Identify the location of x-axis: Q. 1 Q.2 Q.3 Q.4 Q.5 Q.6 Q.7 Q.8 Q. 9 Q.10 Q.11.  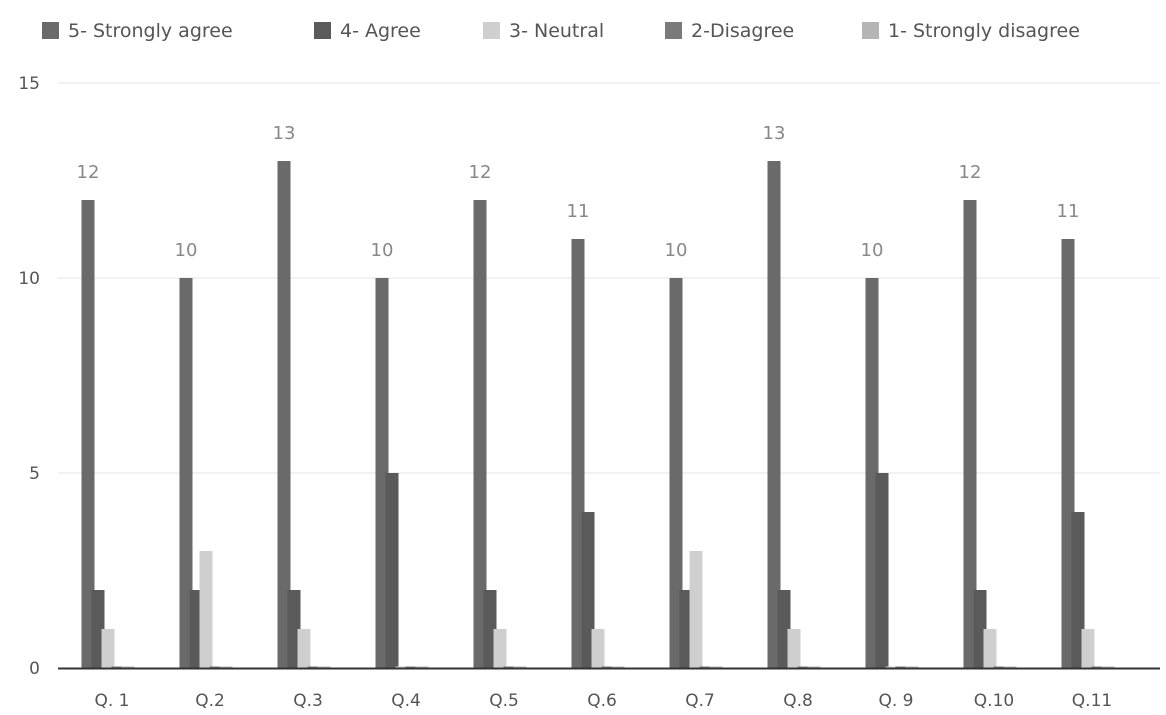
(609, 689).